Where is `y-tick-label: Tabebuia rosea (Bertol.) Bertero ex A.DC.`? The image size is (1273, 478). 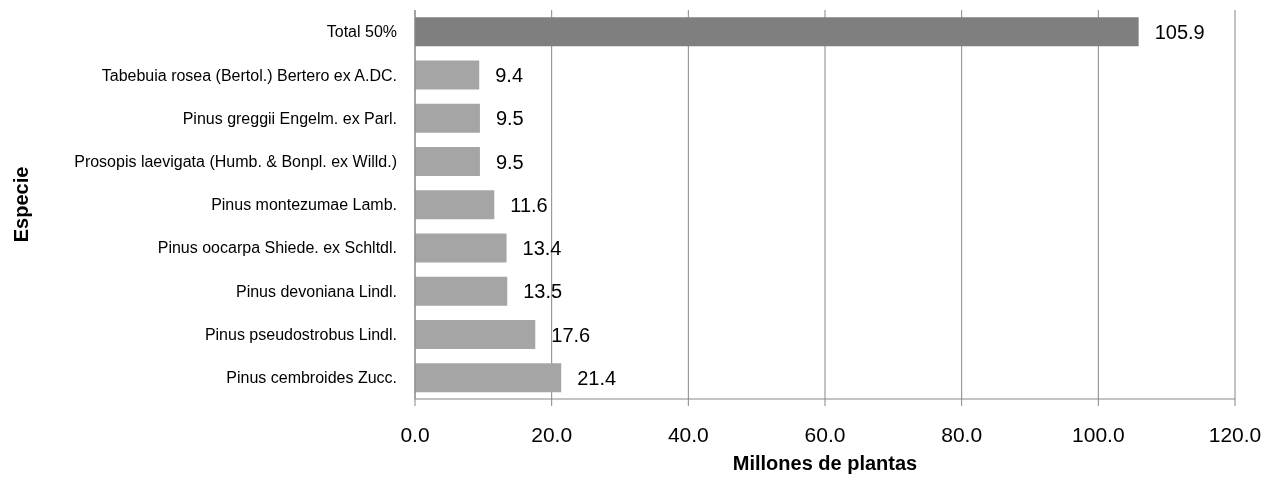
y-tick-label: Tabebuia rosea (Bertol.) Bertero ex A.DC. is located at coordinates (249, 75).